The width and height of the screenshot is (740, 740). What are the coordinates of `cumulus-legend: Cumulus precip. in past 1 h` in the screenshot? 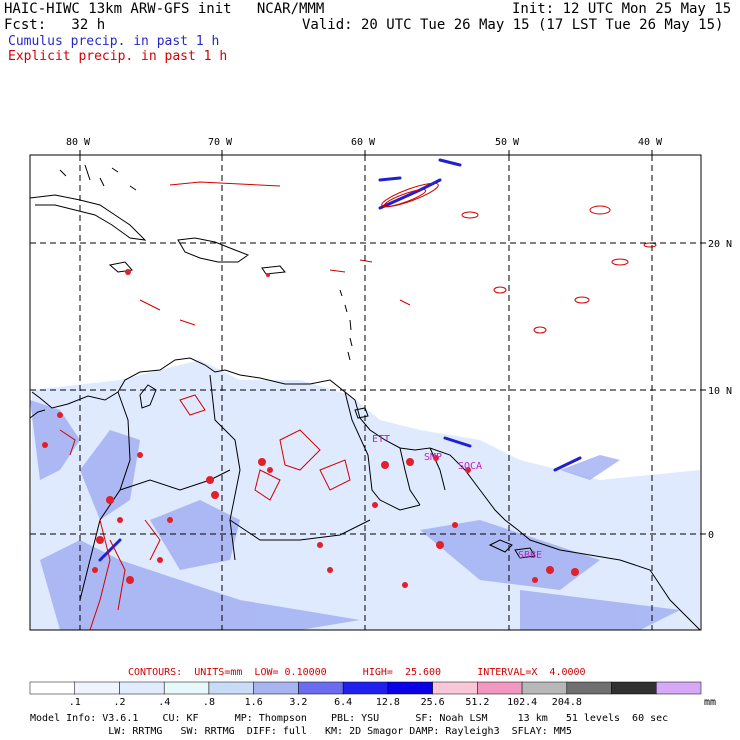 It's located at (114, 41).